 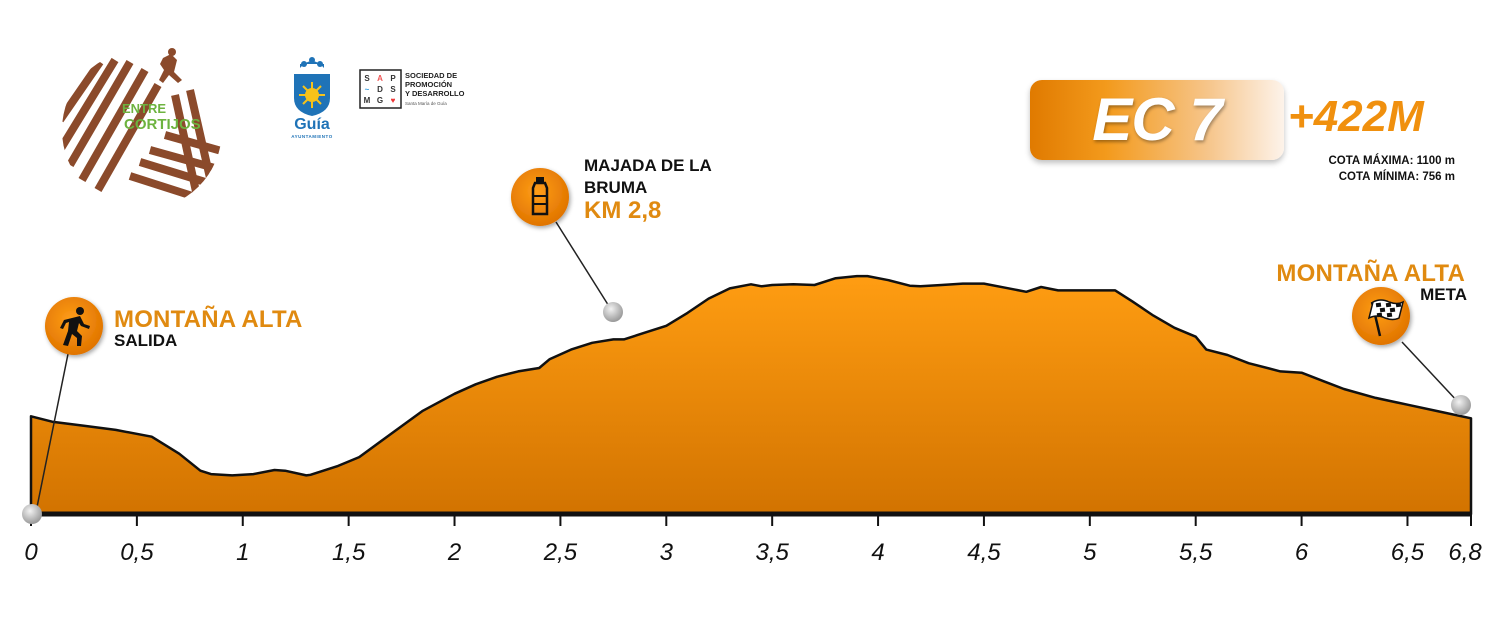 What do you see at coordinates (877, 552) in the screenshot?
I see `x-tick-label: 4` at bounding box center [877, 552].